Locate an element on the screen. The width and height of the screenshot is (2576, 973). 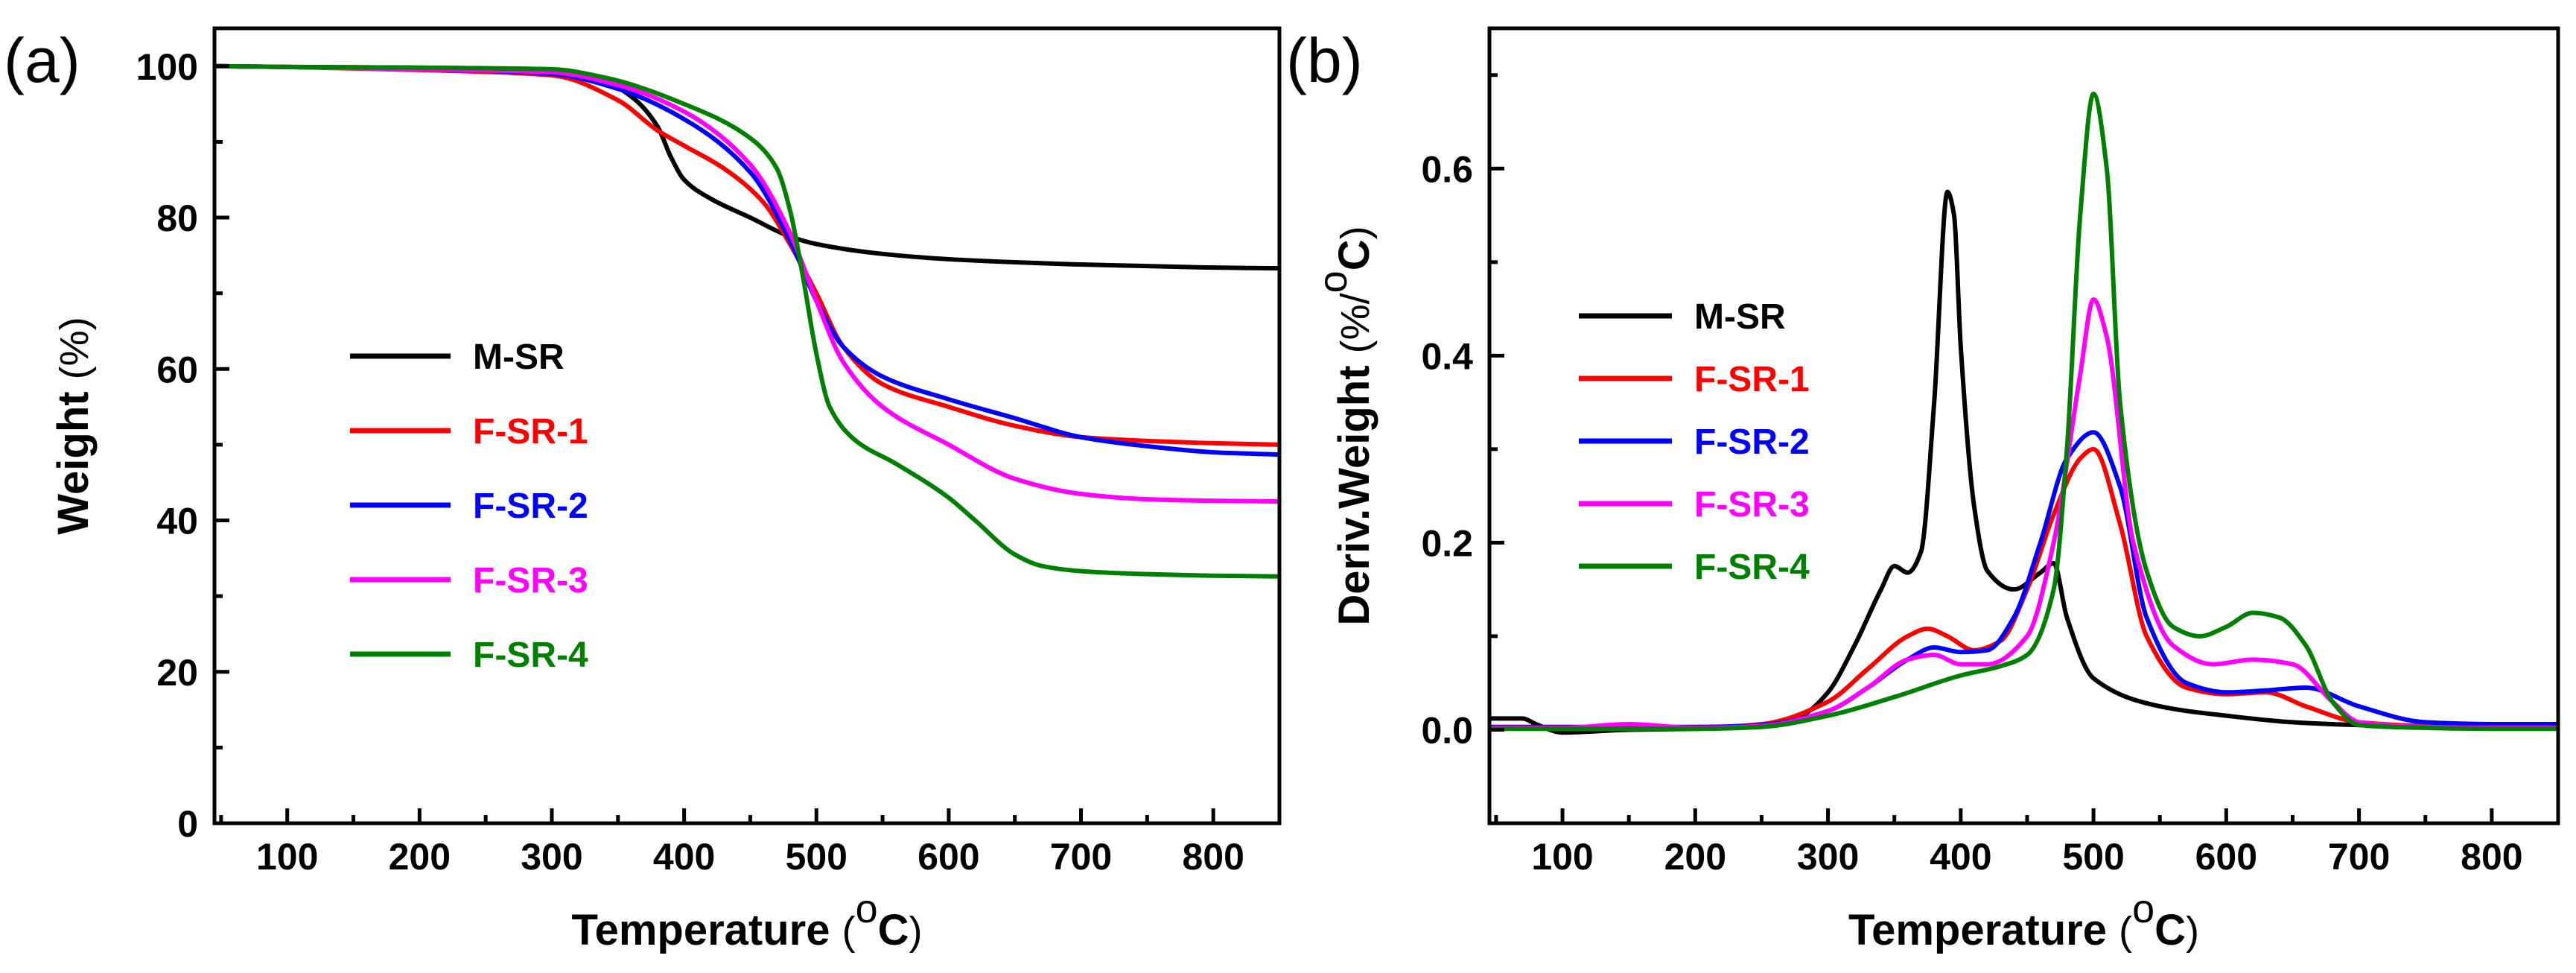
y-tick-label: 0.2 is located at coordinates (1447, 543).